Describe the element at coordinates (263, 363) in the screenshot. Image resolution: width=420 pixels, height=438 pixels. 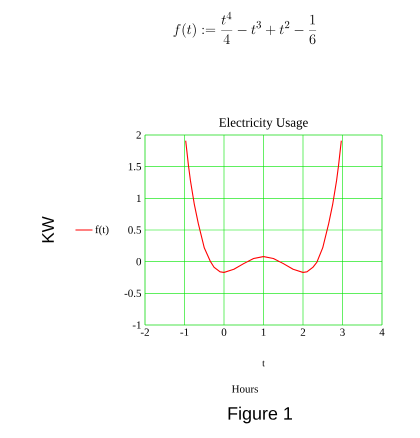
I see `x-axis-title: t` at that location.